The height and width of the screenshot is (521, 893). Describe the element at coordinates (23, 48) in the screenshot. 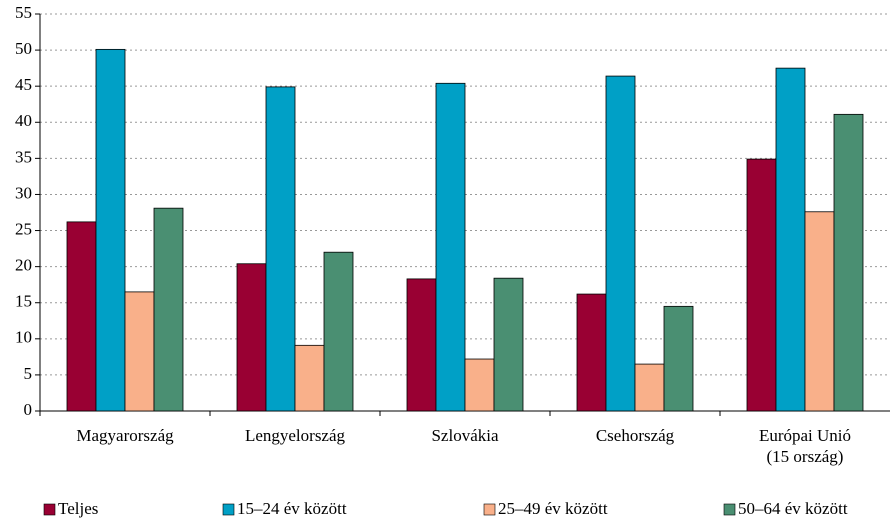

I see `y-tick-label: 50` at that location.